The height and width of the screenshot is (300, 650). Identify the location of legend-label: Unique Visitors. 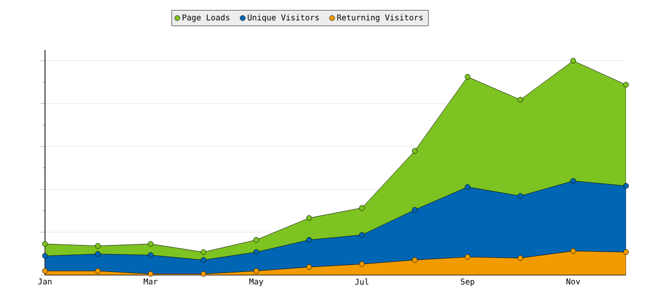
(283, 18).